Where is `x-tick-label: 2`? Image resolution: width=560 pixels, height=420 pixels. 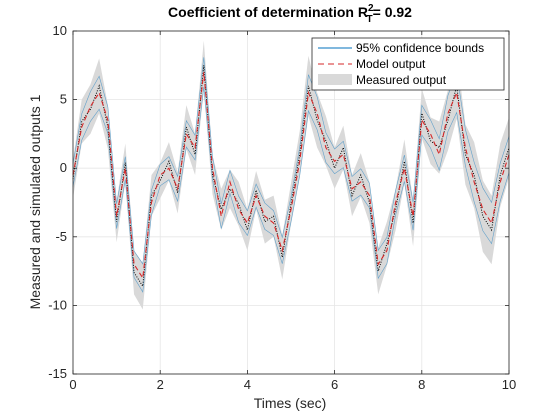
x-tick-label: 2 is located at coordinates (160, 384).